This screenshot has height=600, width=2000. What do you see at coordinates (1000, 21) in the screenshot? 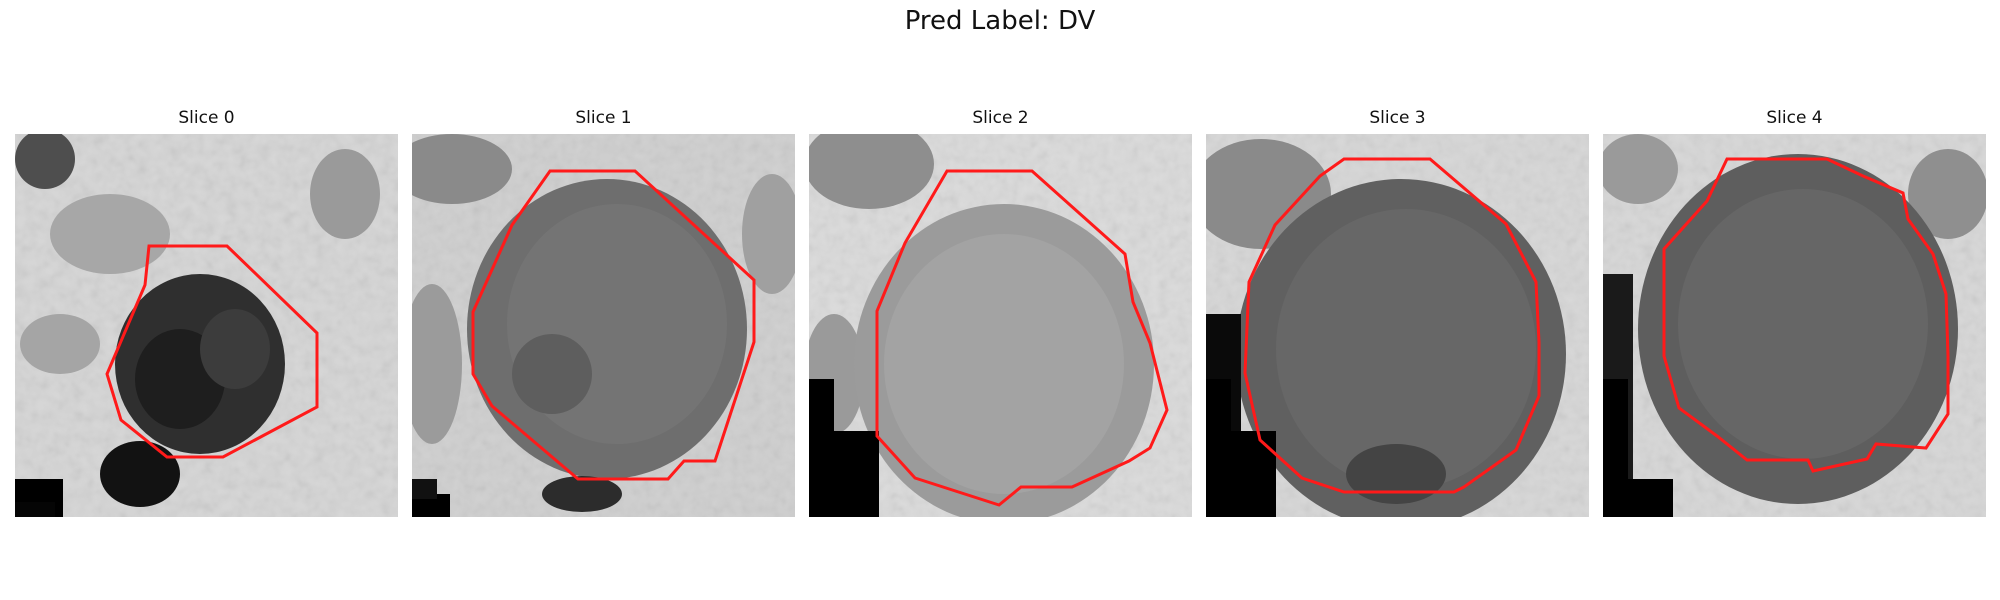
I see `figure-title: Pred Label: DV` at bounding box center [1000, 21].